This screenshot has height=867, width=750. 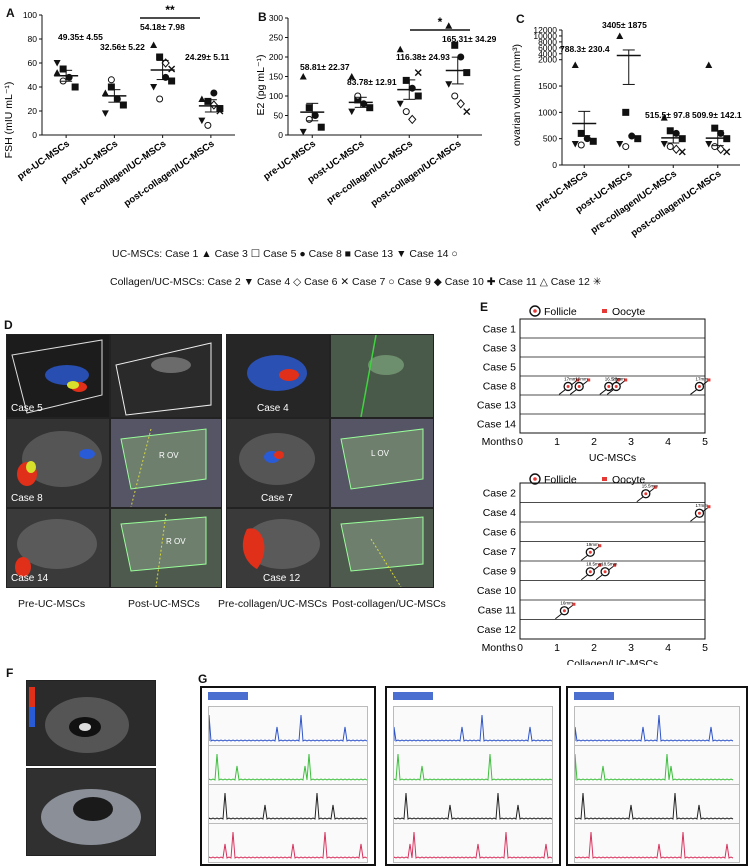 What do you see at coordinates (33, 111) in the screenshot?
I see `y-tick-label: 20` at bounding box center [33, 111].